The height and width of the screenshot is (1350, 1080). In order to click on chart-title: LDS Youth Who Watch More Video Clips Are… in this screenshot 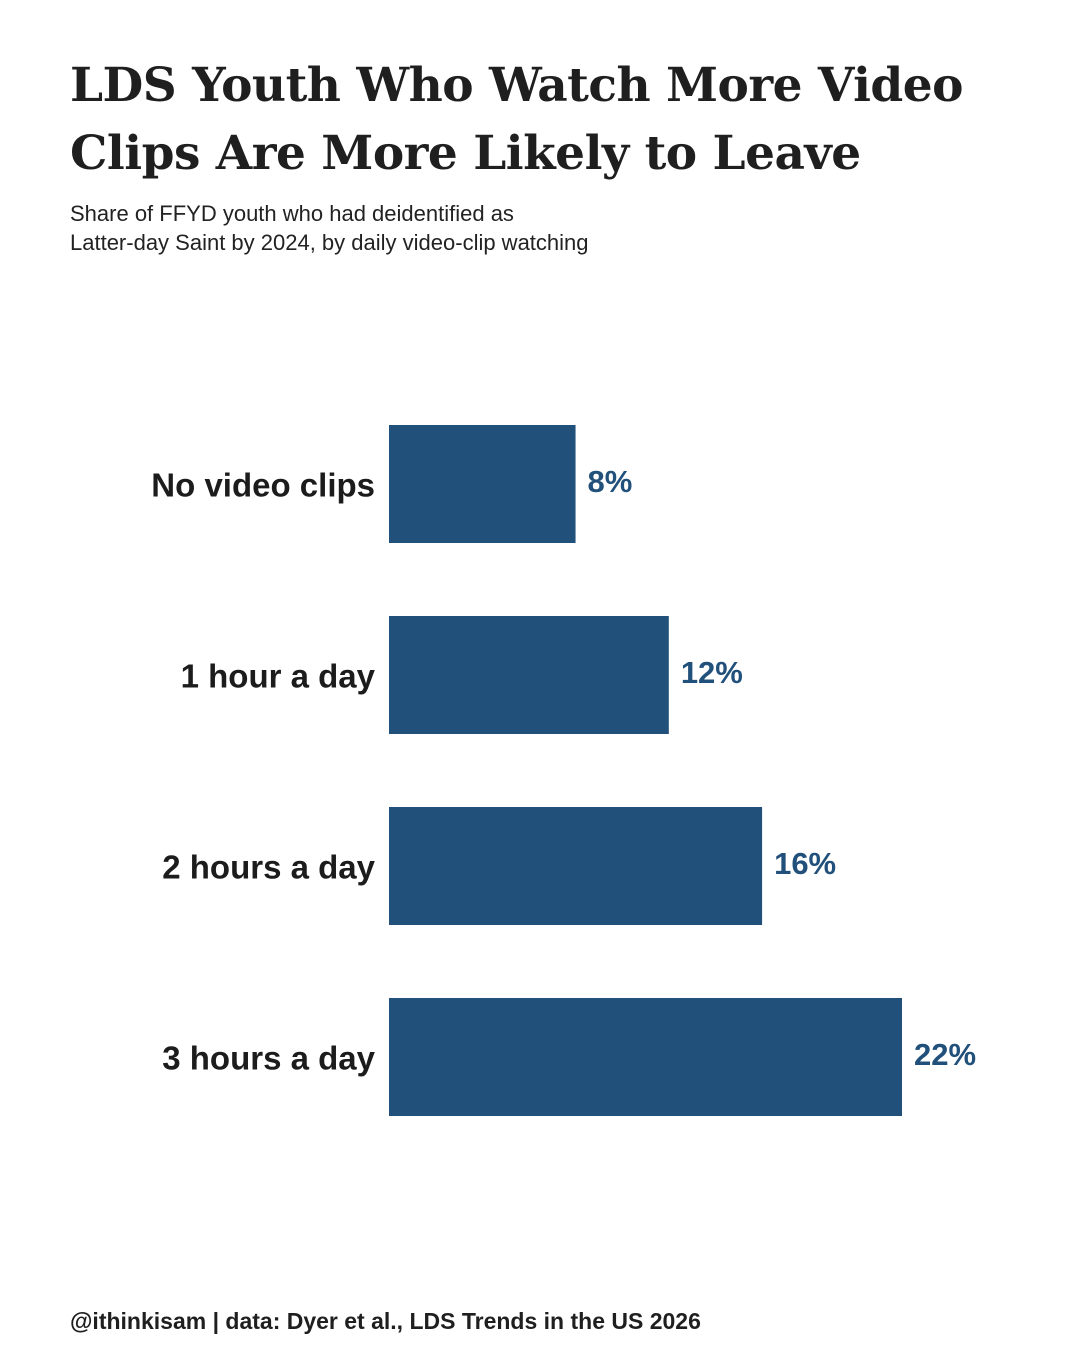, I will do `click(517, 119)`.